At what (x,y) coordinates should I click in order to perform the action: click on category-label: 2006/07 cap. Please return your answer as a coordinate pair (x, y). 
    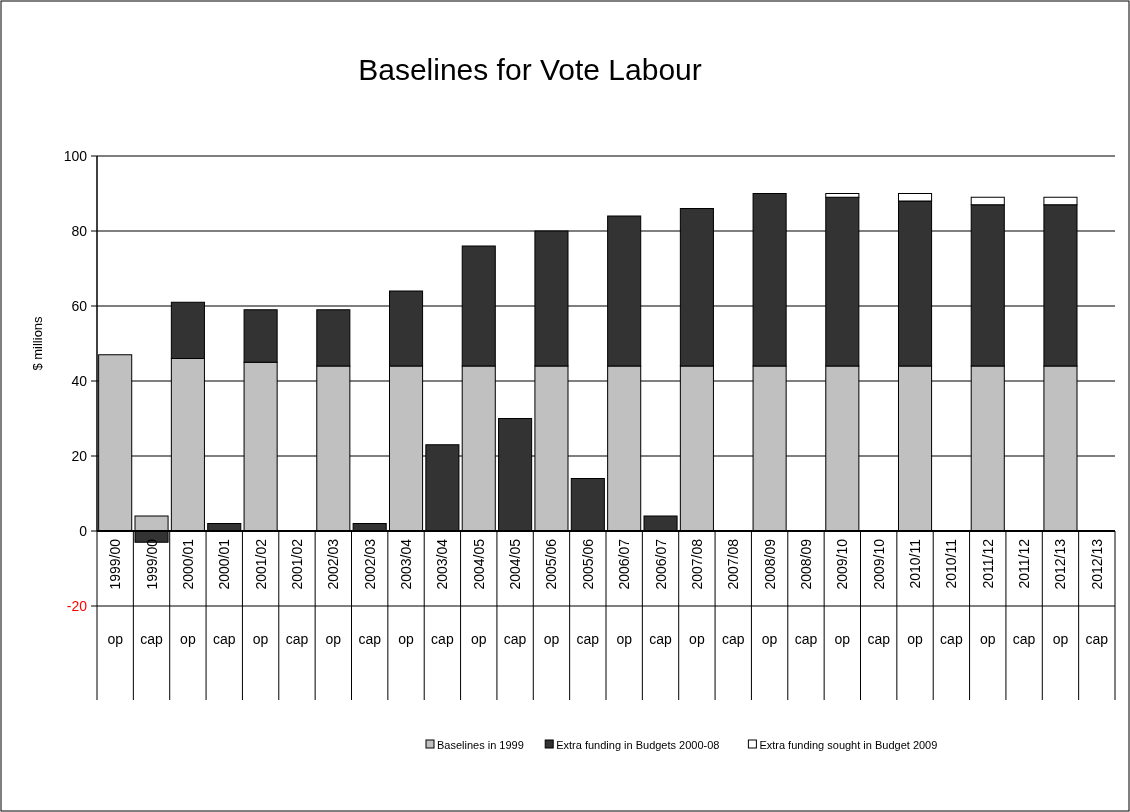
    Looking at the image, I should click on (660, 593).